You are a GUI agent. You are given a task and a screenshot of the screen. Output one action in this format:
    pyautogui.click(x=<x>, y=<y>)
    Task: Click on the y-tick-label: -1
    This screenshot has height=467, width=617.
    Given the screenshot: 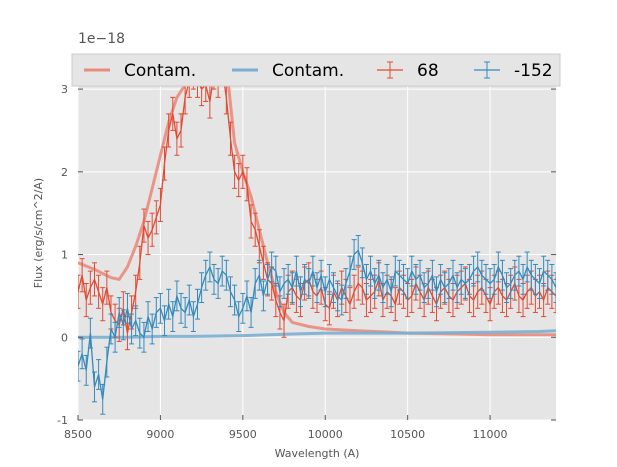 What is the action you would take?
    pyautogui.click(x=62, y=420)
    